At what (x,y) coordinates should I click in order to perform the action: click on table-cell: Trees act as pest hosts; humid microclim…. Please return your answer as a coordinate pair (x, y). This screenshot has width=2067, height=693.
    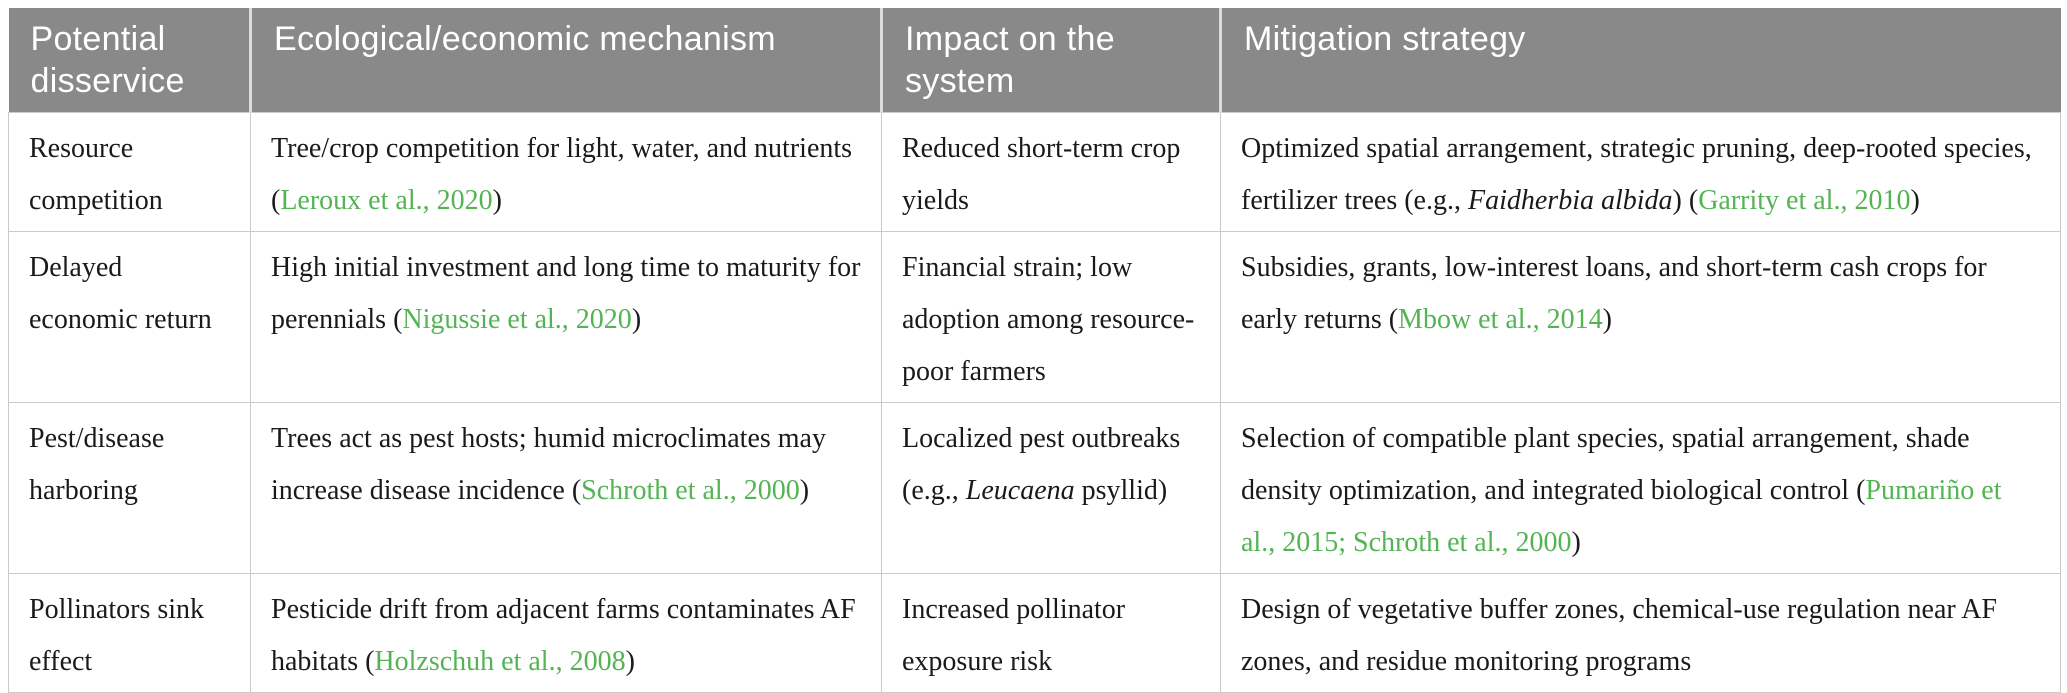
    Looking at the image, I should click on (566, 488).